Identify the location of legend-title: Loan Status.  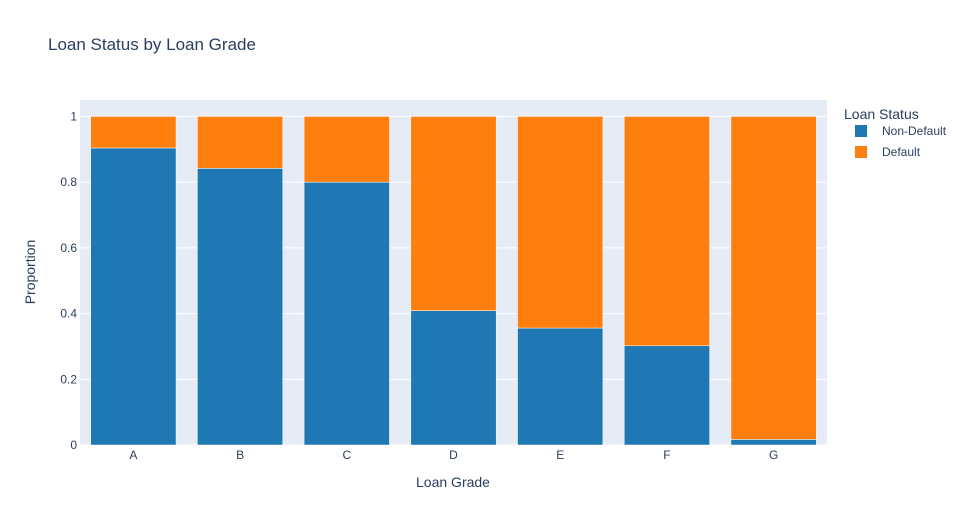
(881, 114).